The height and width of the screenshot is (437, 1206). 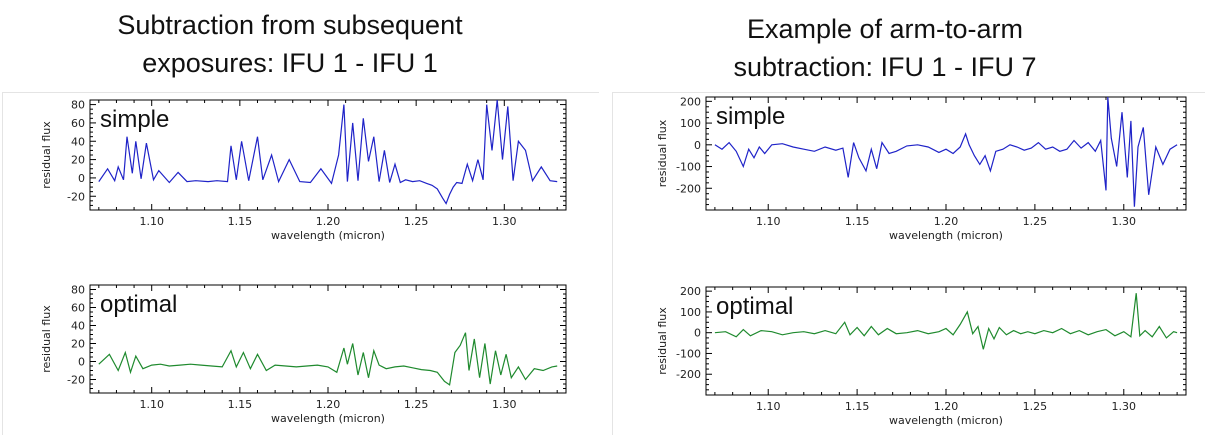 I want to click on right-title-line-2: subtraction: IFU 1 - IFU 7, so click(x=885, y=67).